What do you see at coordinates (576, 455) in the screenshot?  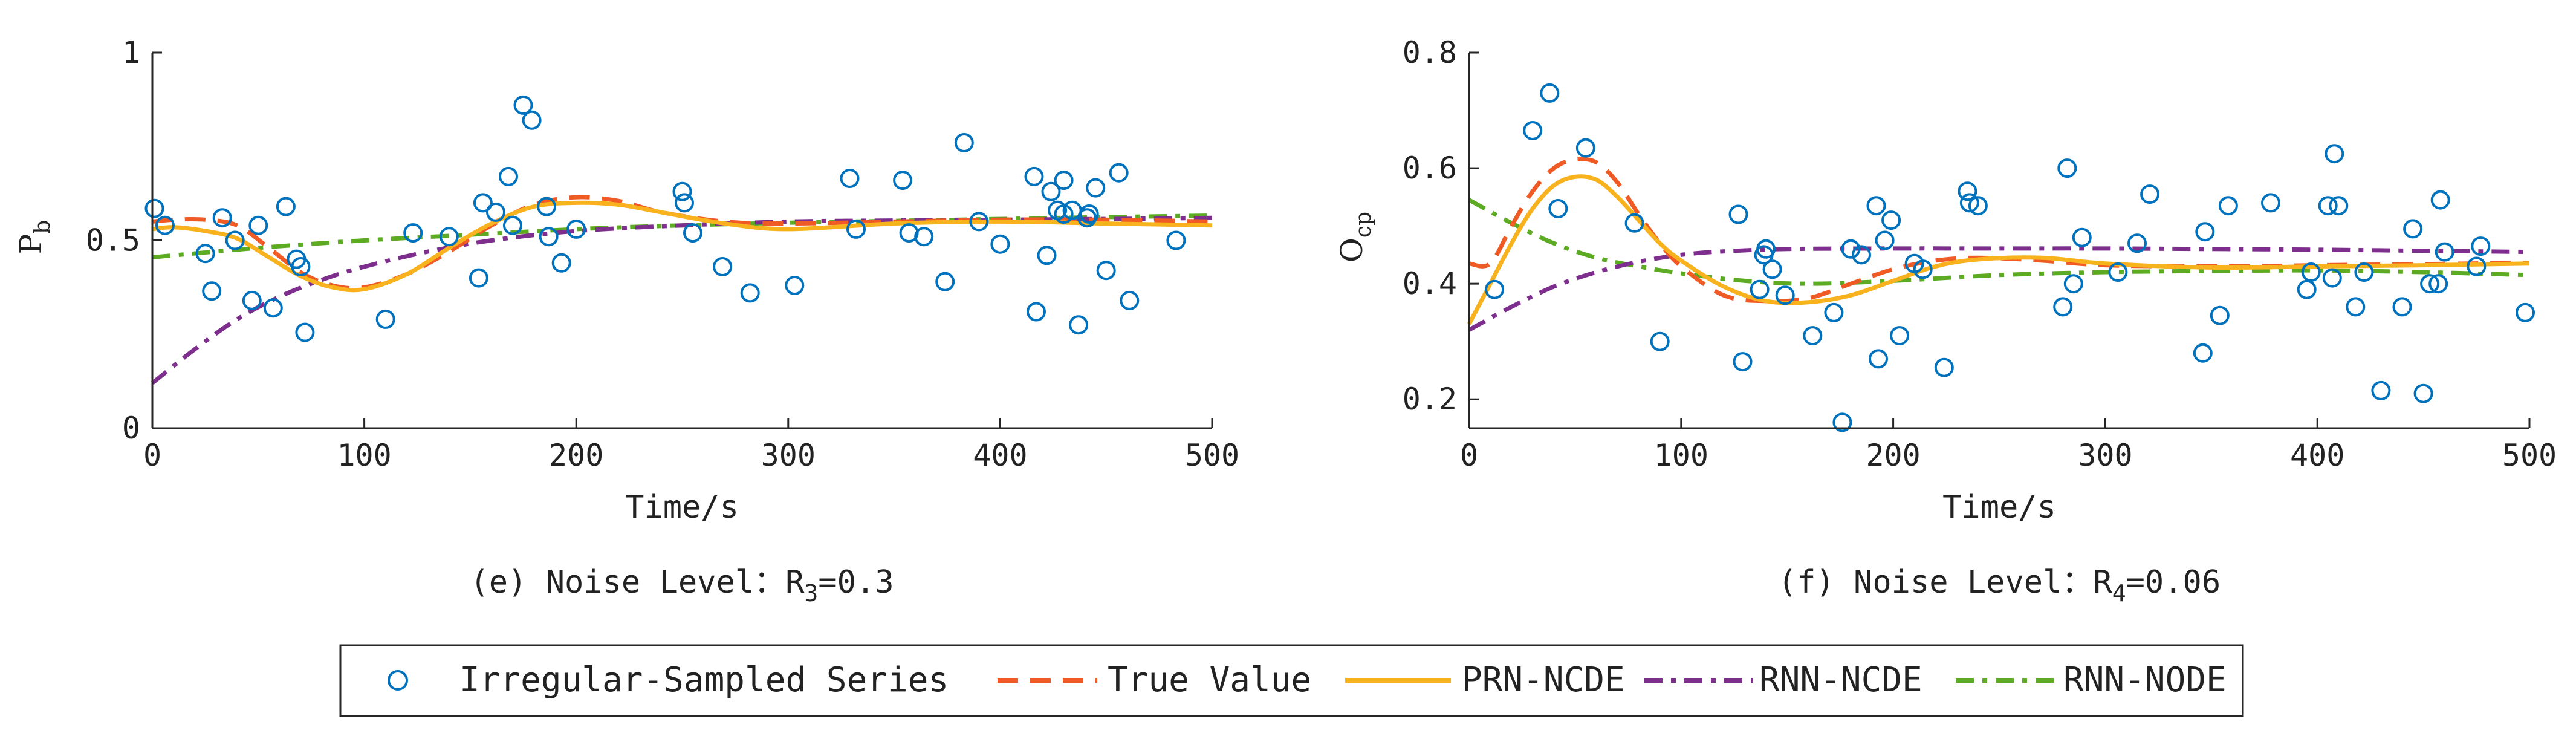 I see `x-tick-label-e: 200` at bounding box center [576, 455].